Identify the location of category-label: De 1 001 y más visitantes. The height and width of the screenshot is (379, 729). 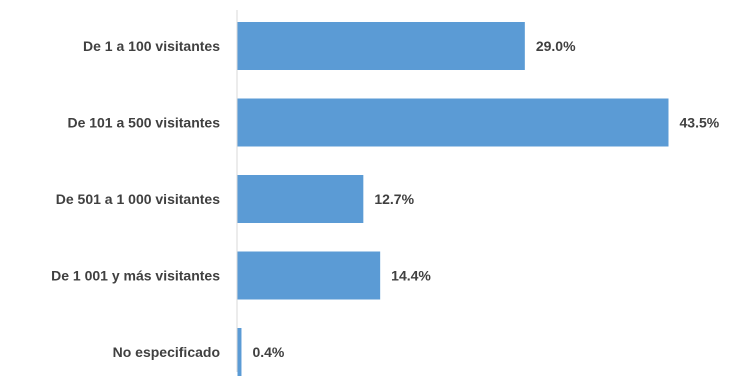
(135, 276).